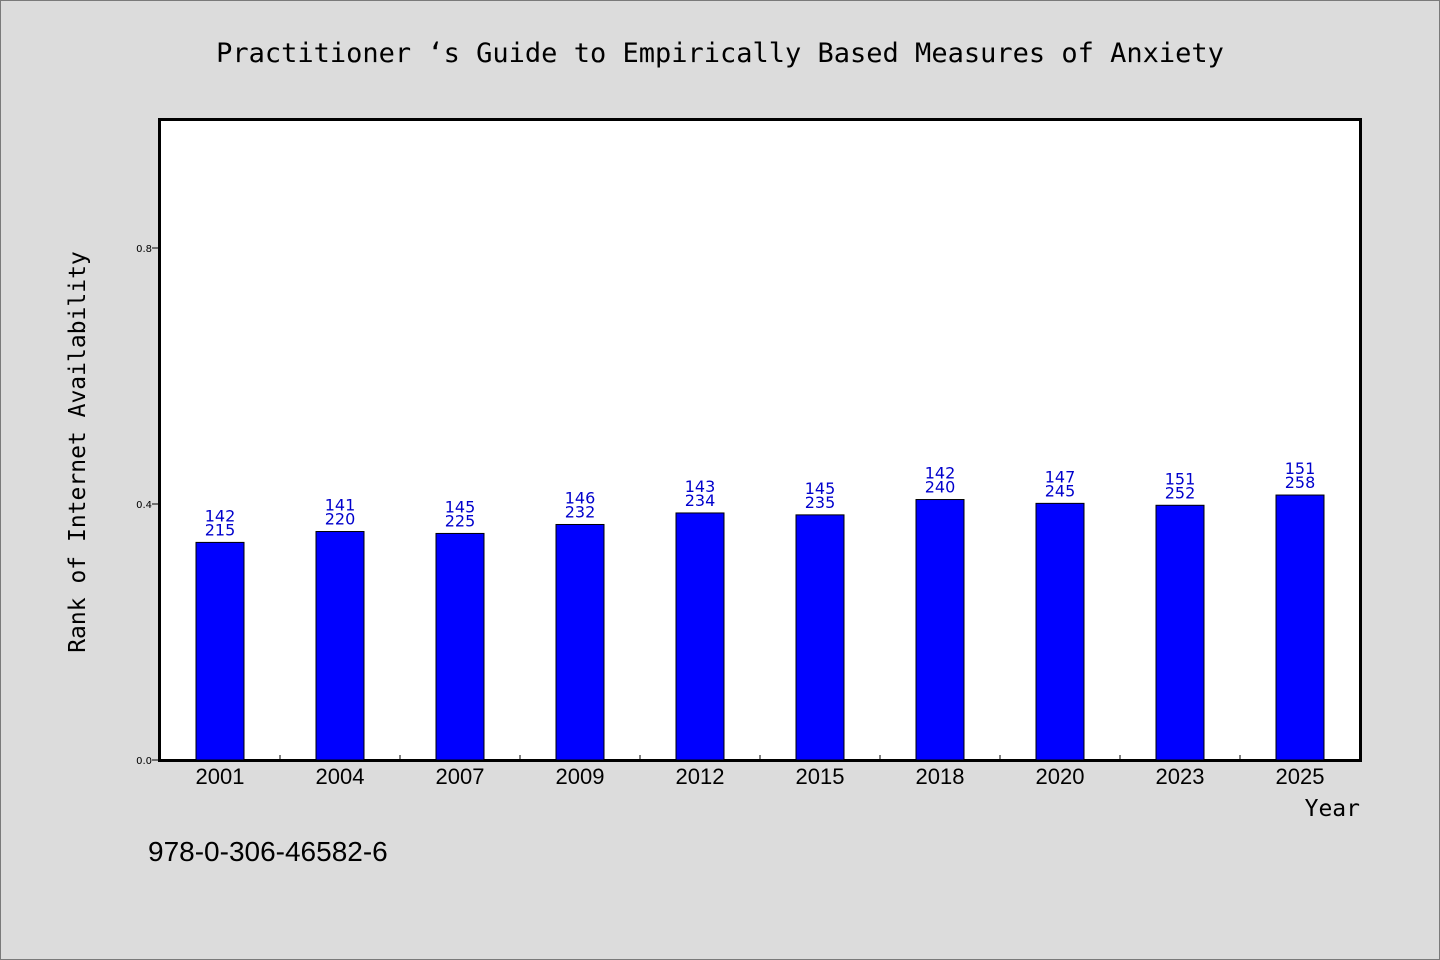 This screenshot has height=960, width=1440. I want to click on x-tick-label: 2020, so click(1060, 776).